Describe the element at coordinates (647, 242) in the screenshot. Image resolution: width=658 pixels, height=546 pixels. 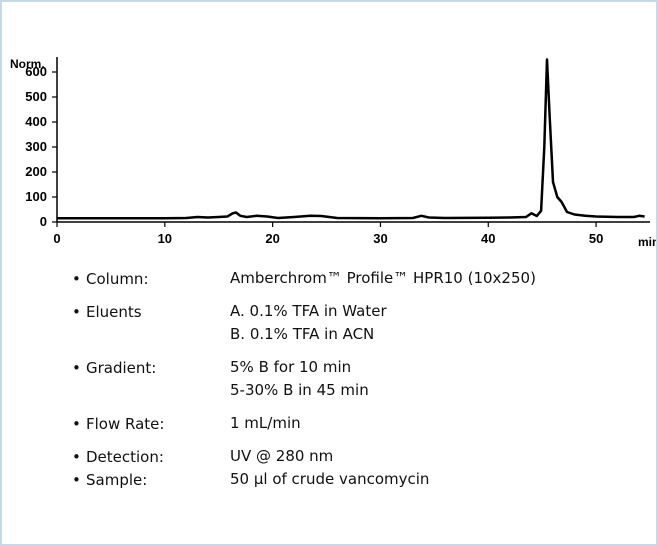
I see `x-axis-label: min` at that location.